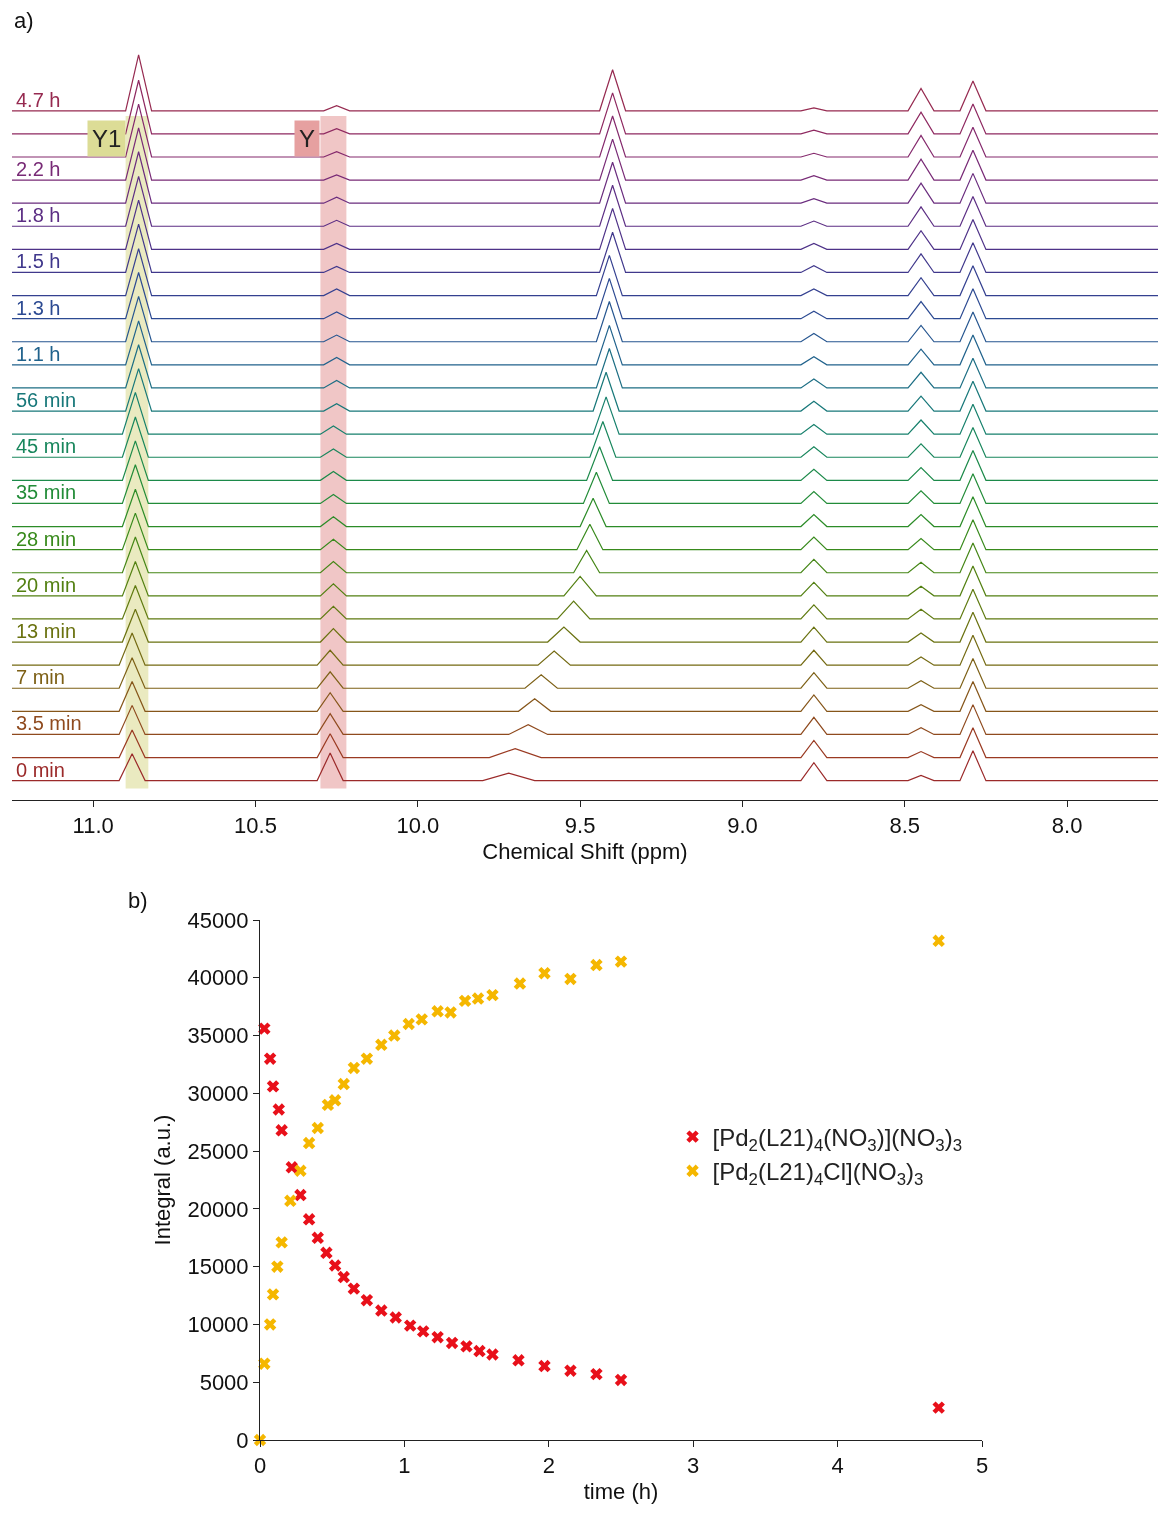 The height and width of the screenshot is (1521, 1162). I want to click on series-label: 35 min, so click(46, 492).